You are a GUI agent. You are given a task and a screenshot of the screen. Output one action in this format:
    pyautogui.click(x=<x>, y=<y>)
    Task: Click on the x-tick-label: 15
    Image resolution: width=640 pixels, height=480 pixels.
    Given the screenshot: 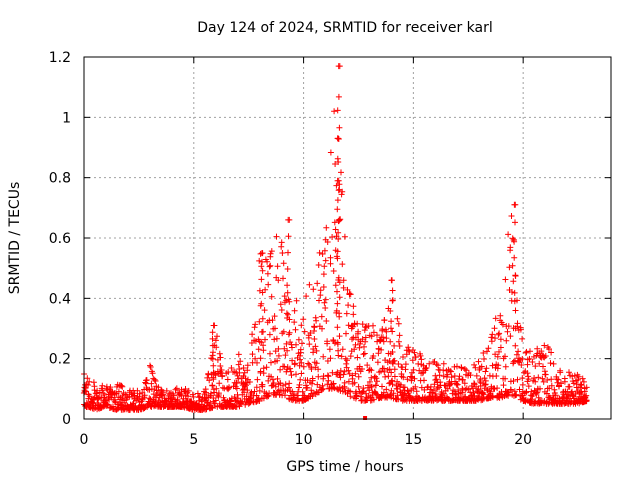 What is the action you would take?
    pyautogui.click(x=413, y=440)
    